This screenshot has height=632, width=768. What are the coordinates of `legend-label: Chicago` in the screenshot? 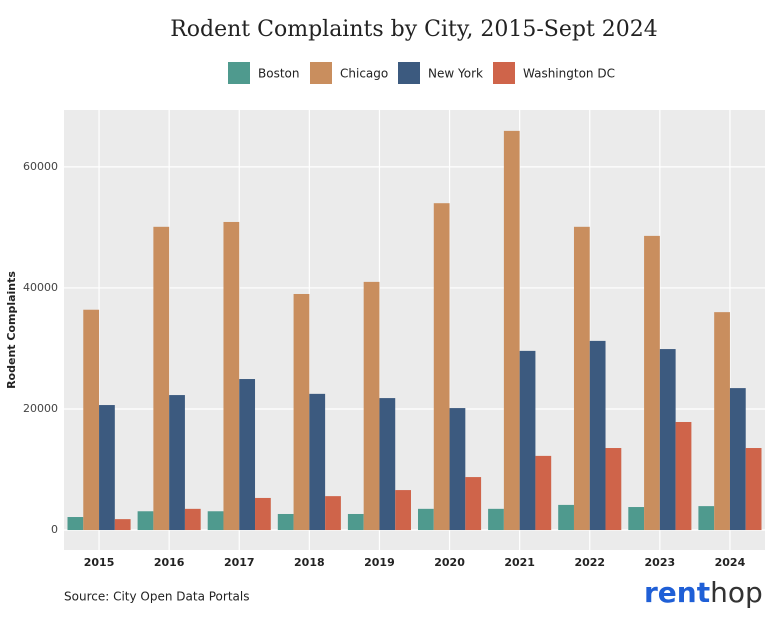 It's located at (364, 74).